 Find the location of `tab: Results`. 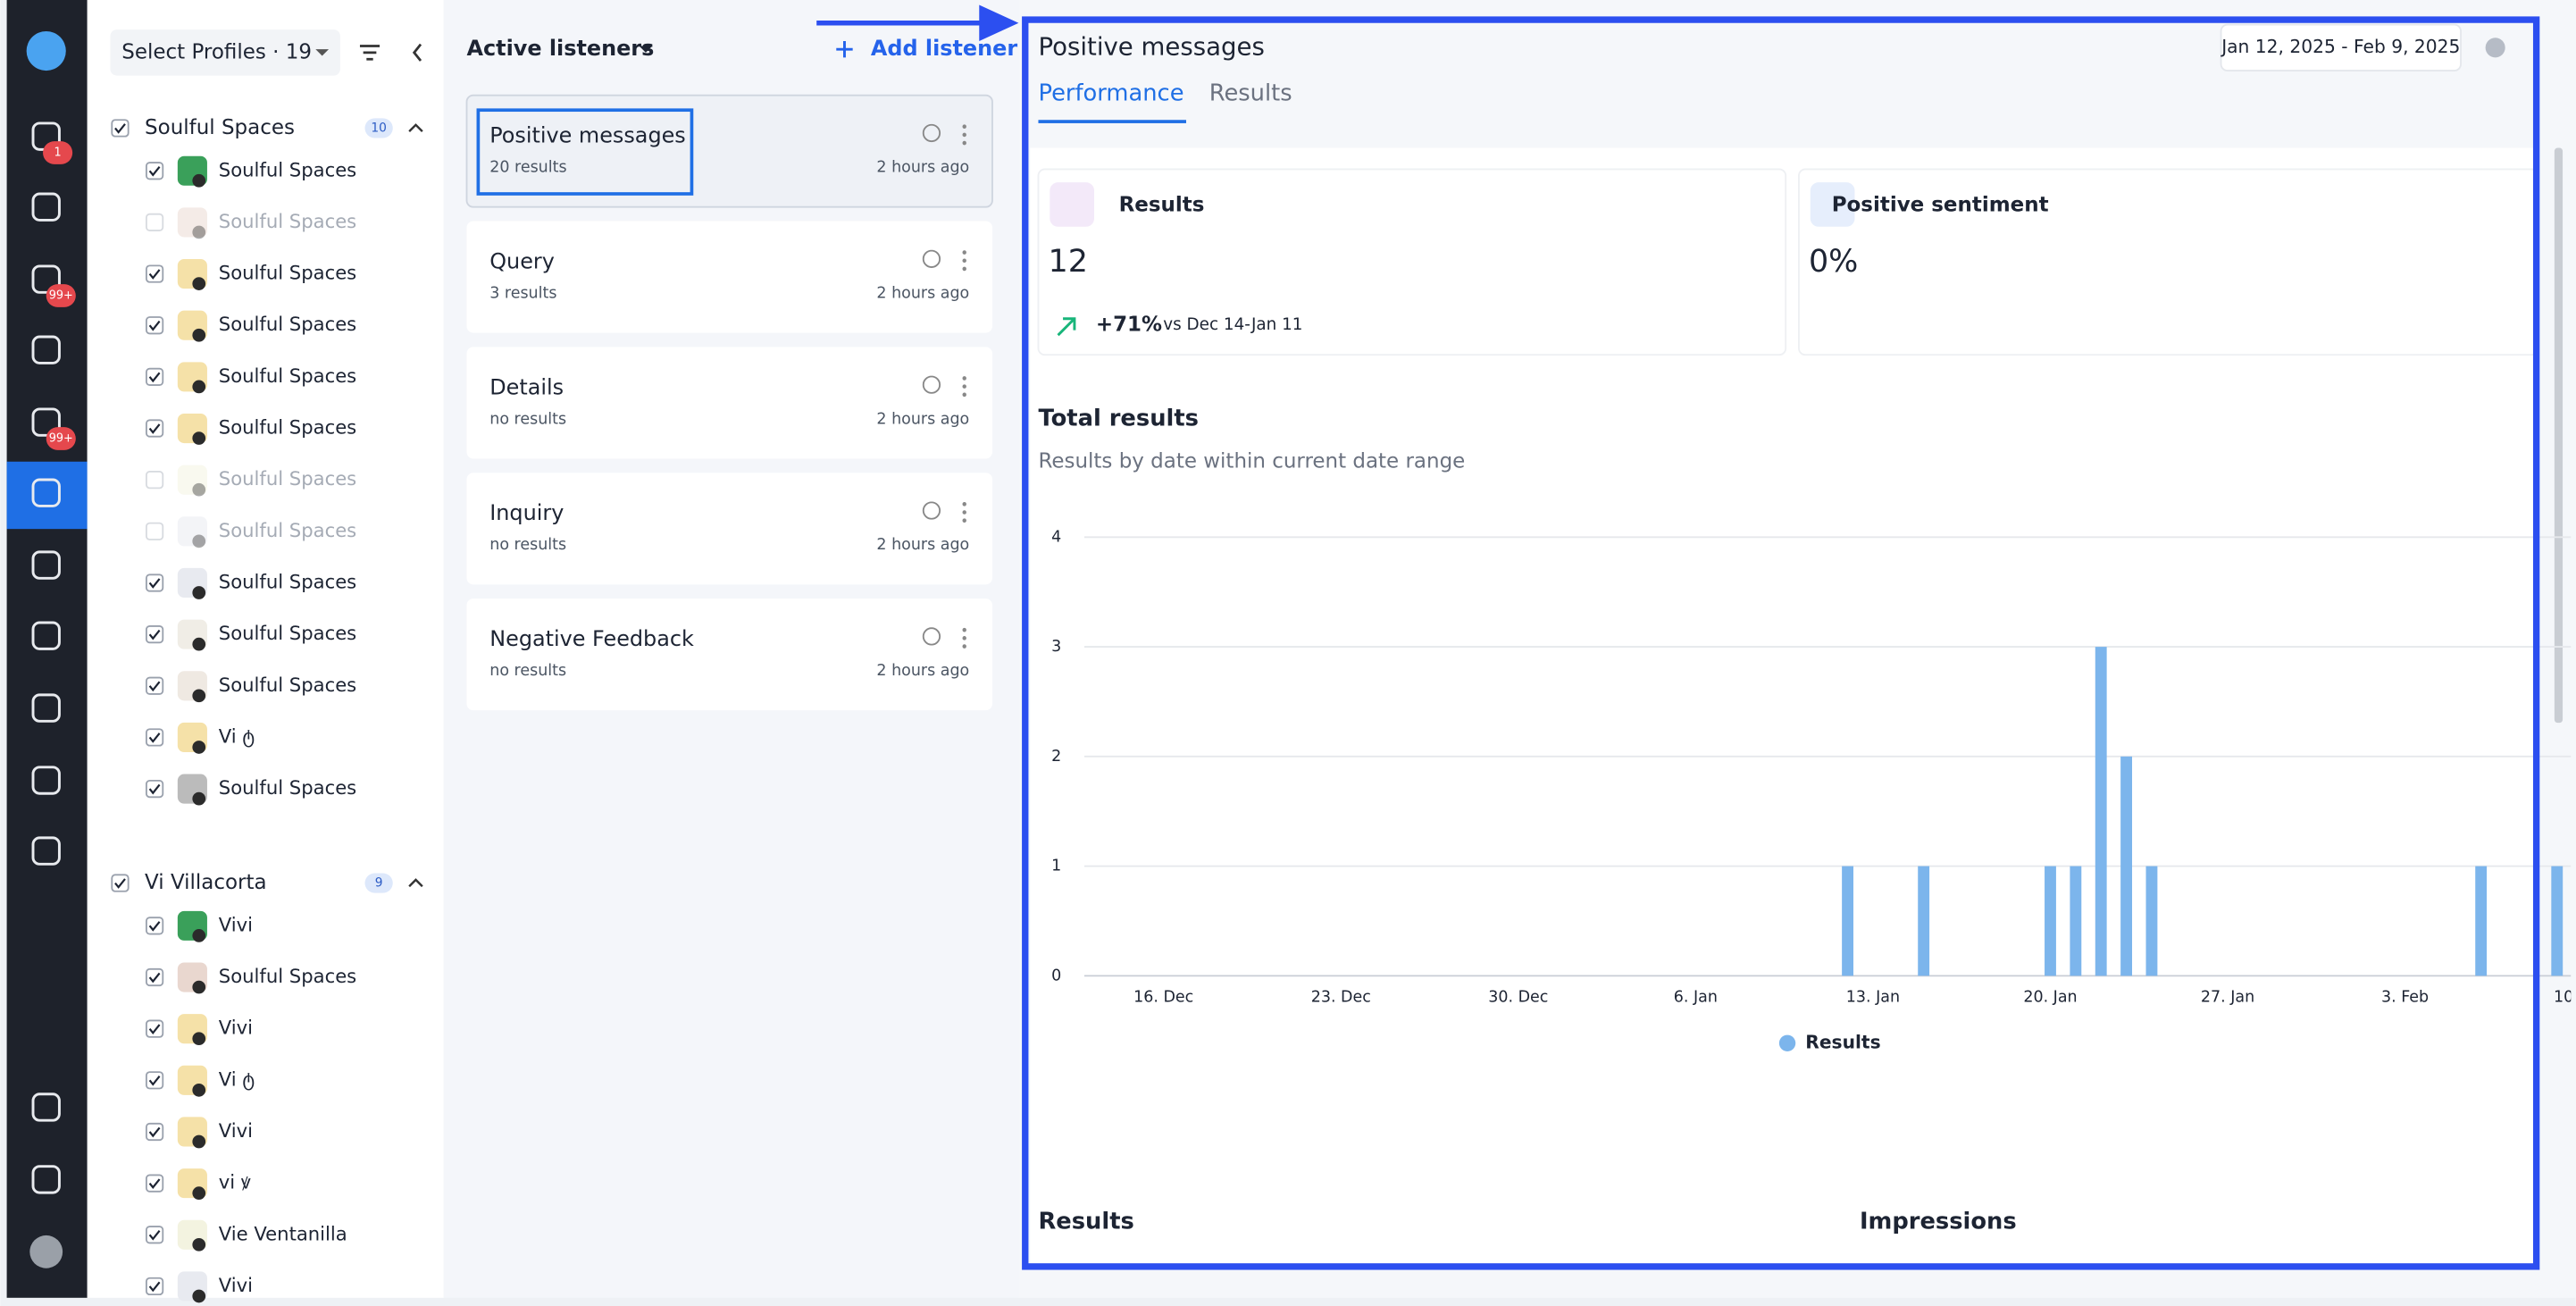

tab: Results is located at coordinates (1251, 93).